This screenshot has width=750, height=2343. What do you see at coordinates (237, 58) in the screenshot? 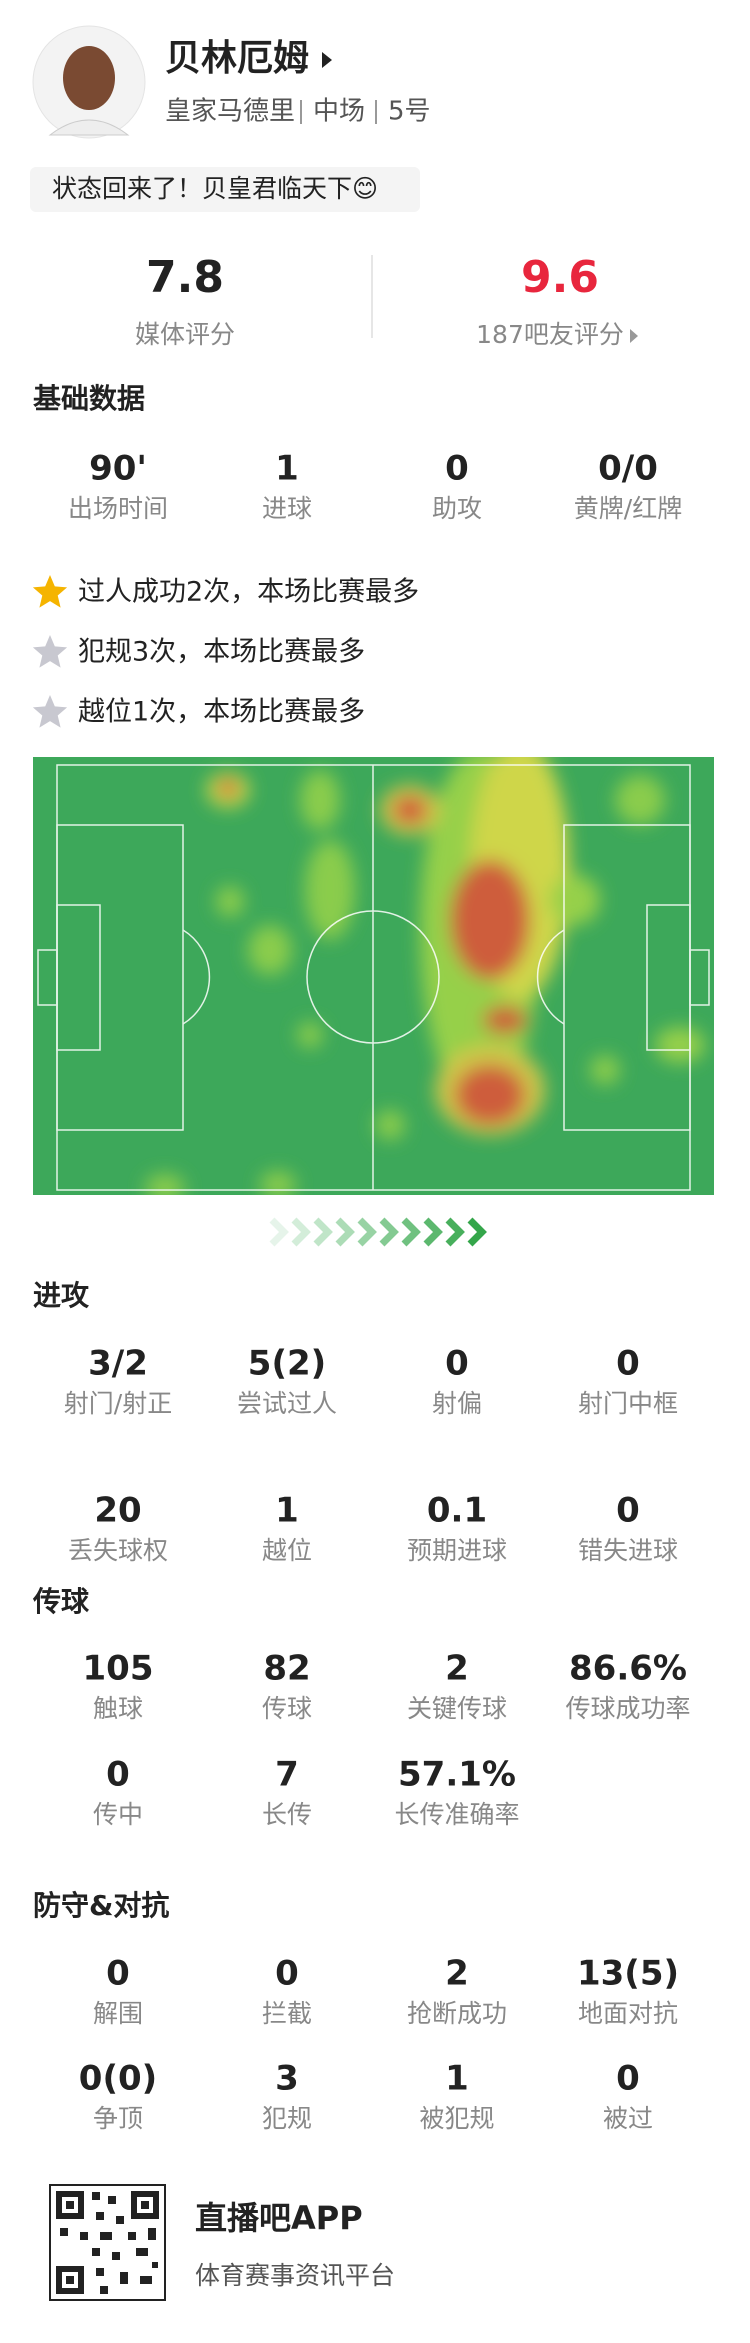
I see `player-name: 贝林厄姆` at bounding box center [237, 58].